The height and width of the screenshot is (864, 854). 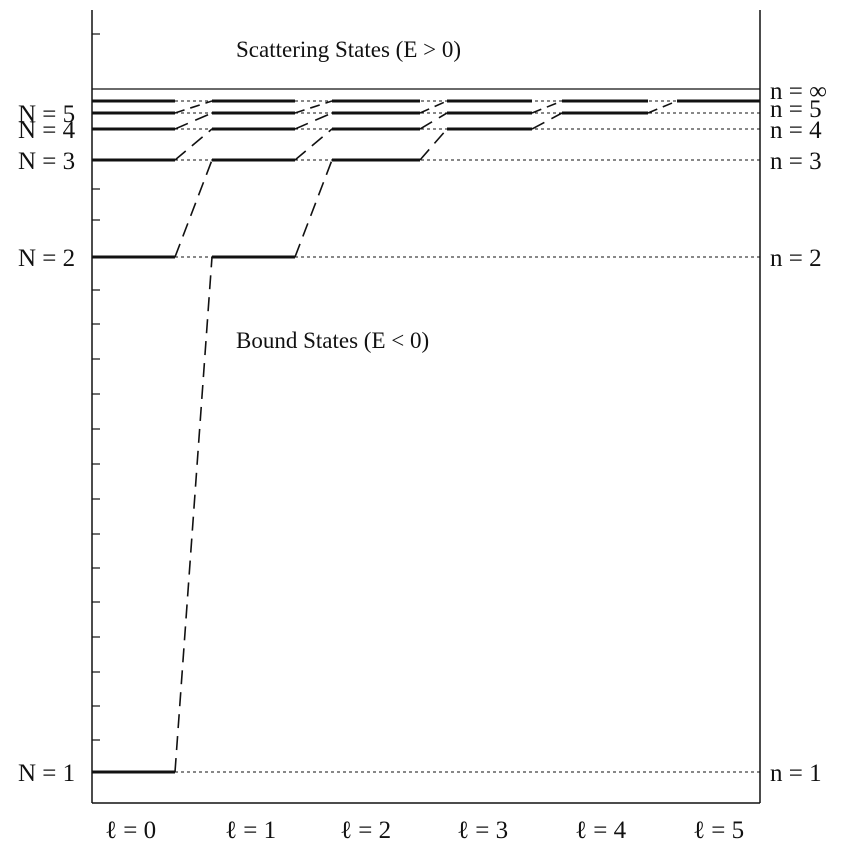 I want to click on l-label-1: ℓ = 1, so click(x=250, y=830).